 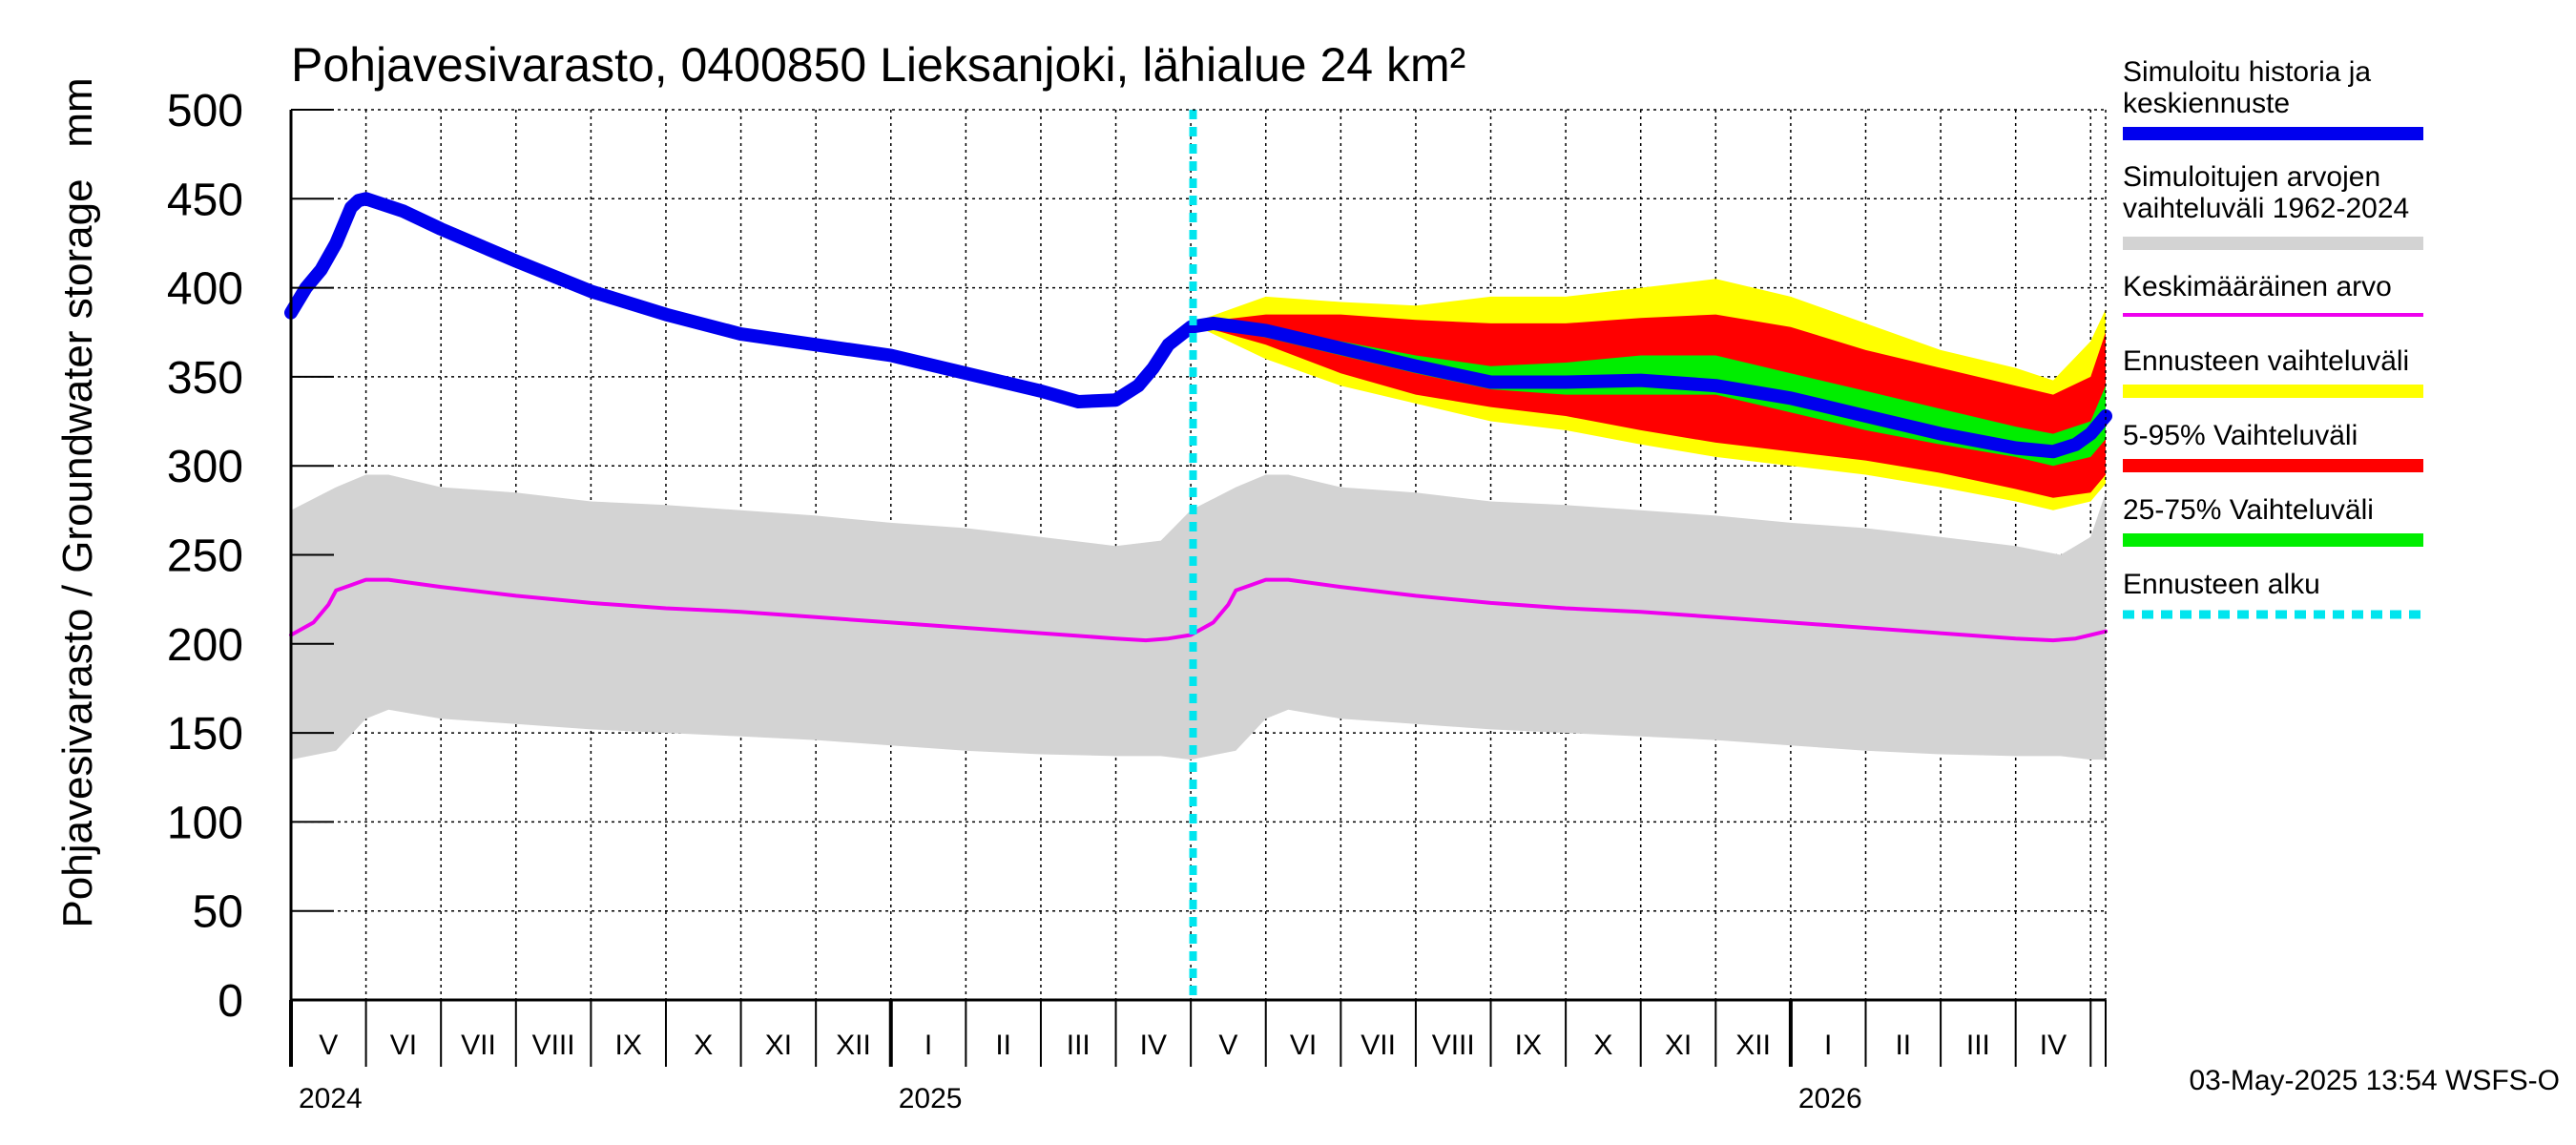 I want to click on y-tick-label: 0, so click(x=230, y=1001).